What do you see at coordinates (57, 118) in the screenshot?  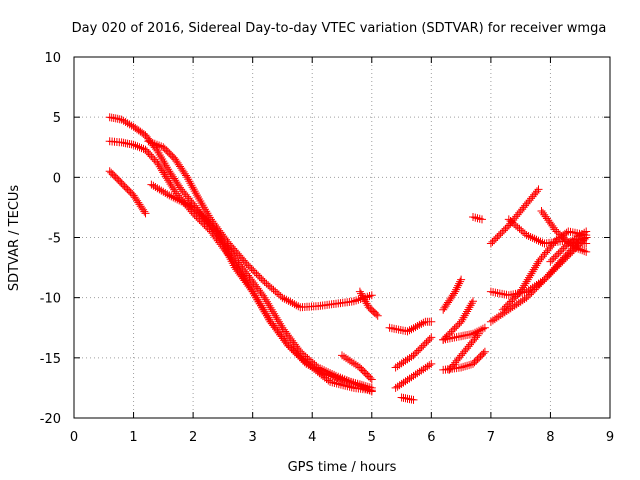 I see `y-tick-label: 5` at bounding box center [57, 118].